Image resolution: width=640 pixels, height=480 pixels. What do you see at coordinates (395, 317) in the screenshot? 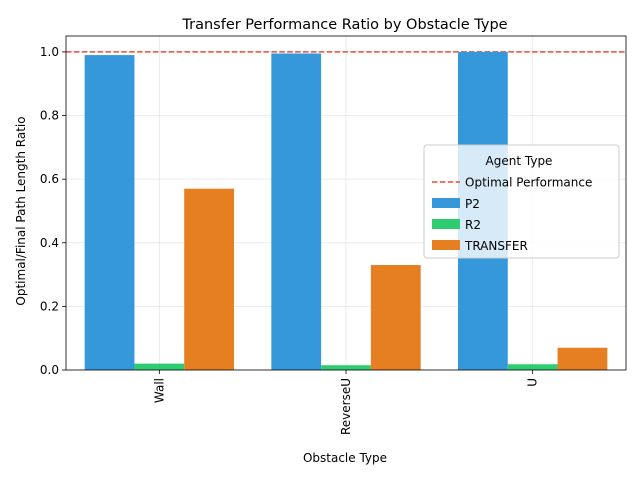
I see `bar-transfer-reverseu` at bounding box center [395, 317].